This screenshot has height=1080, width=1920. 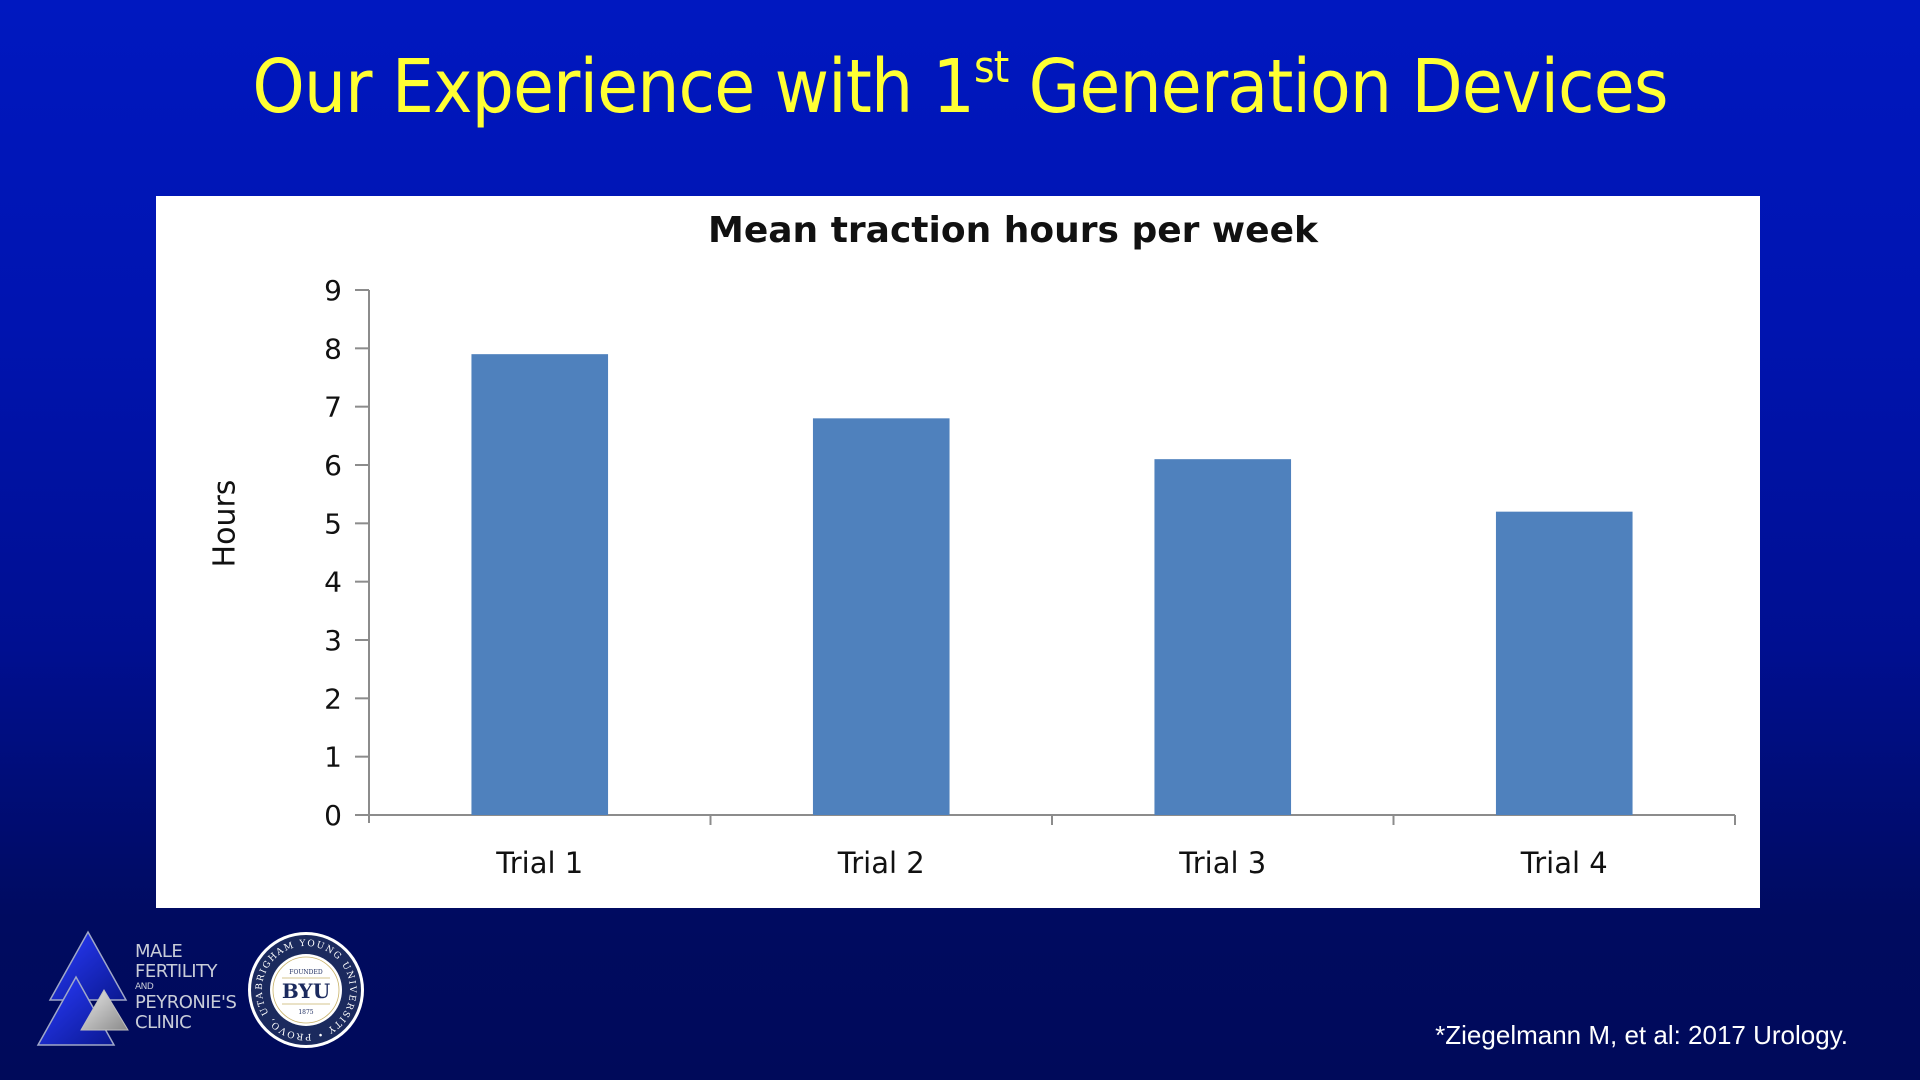 I want to click on chart-title: Mean traction hours per week, so click(x=1013, y=230).